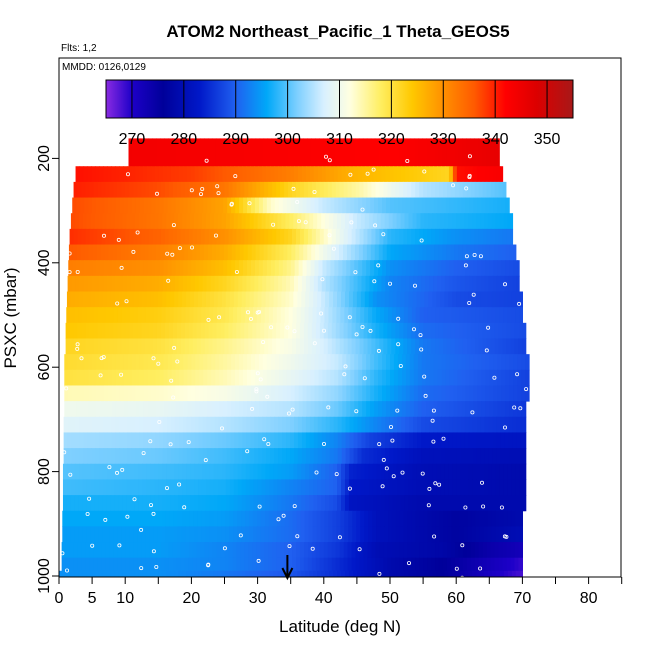  I want to click on colorbar-tick-label: 300, so click(287, 139).